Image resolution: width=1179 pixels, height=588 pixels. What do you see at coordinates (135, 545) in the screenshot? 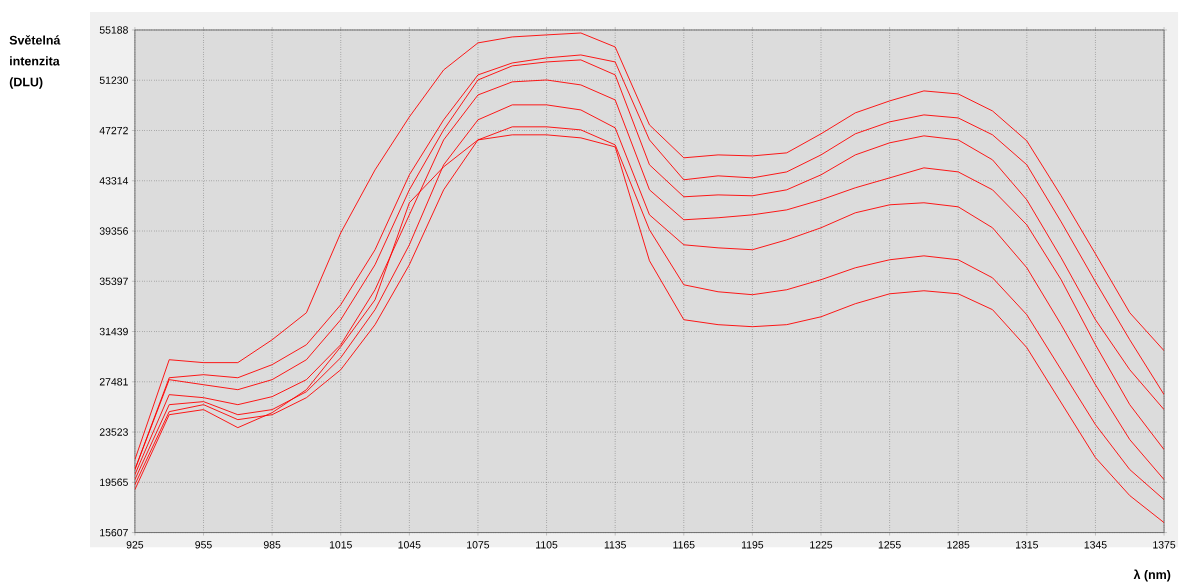
I see `x-tick-label: 925` at bounding box center [135, 545].